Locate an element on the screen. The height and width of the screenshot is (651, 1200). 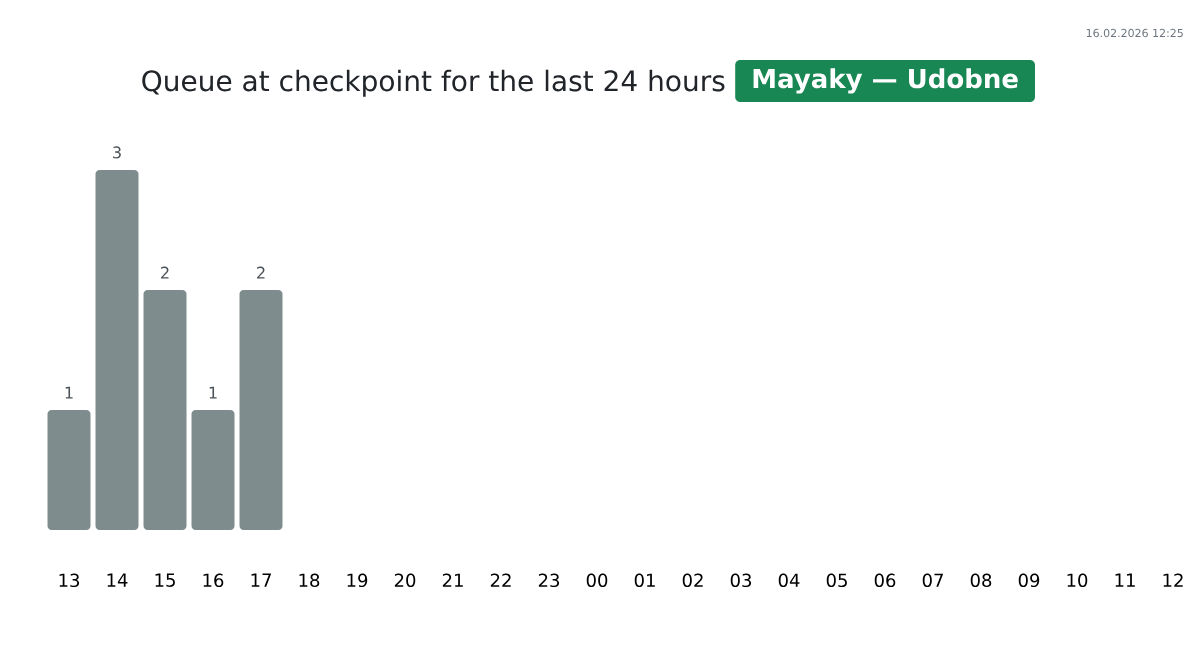
x-tick-label: 03 is located at coordinates (741, 580).